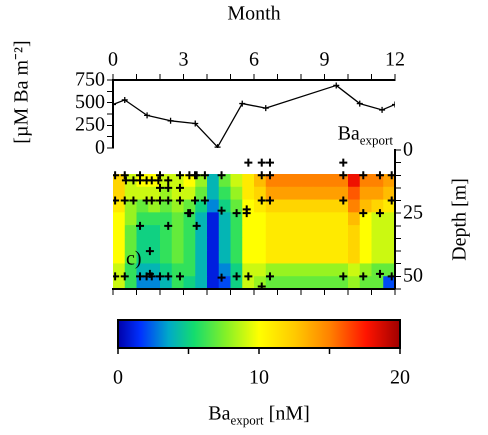 Image resolution: width=488 pixels, height=435 pixels. Describe the element at coordinates (413, 275) in the screenshot. I see `y-tick-label: 50` at that location.